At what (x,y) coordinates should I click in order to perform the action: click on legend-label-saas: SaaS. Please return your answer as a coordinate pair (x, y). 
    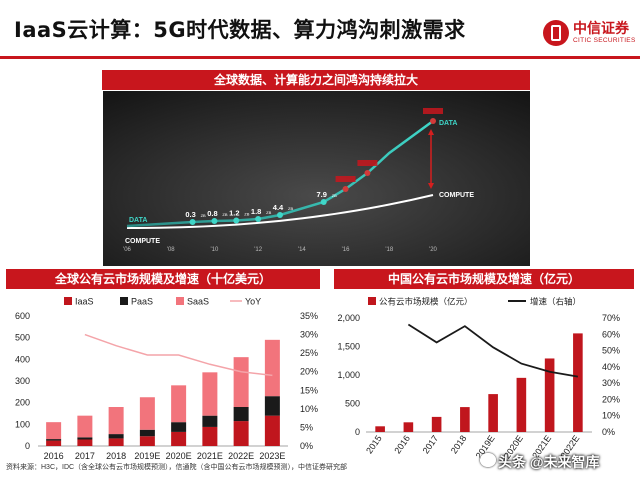
    Looking at the image, I should click on (198, 302).